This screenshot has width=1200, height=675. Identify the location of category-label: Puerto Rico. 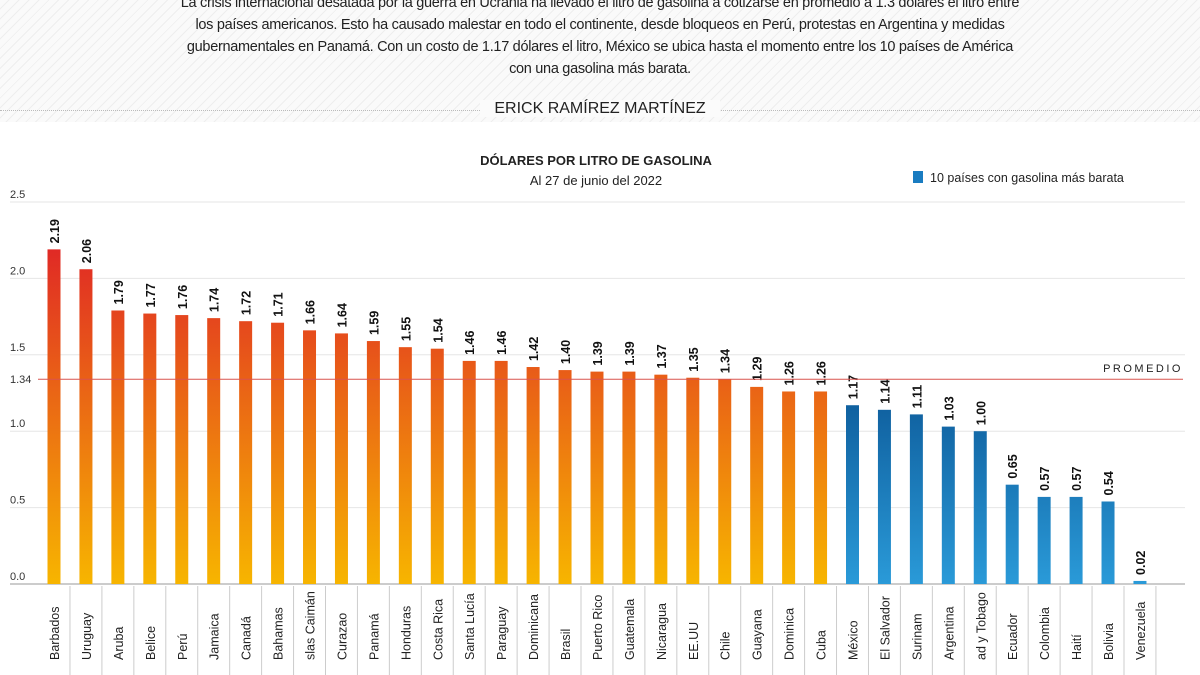
(598, 627).